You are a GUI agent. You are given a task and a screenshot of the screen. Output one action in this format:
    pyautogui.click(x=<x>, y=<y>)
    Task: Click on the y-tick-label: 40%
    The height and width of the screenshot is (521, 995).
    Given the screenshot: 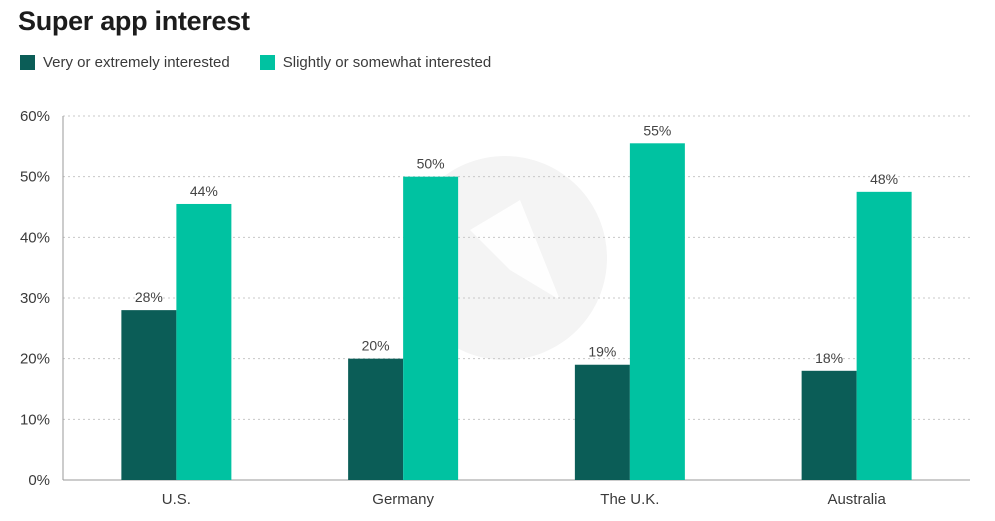 What is the action you would take?
    pyautogui.click(x=35, y=237)
    